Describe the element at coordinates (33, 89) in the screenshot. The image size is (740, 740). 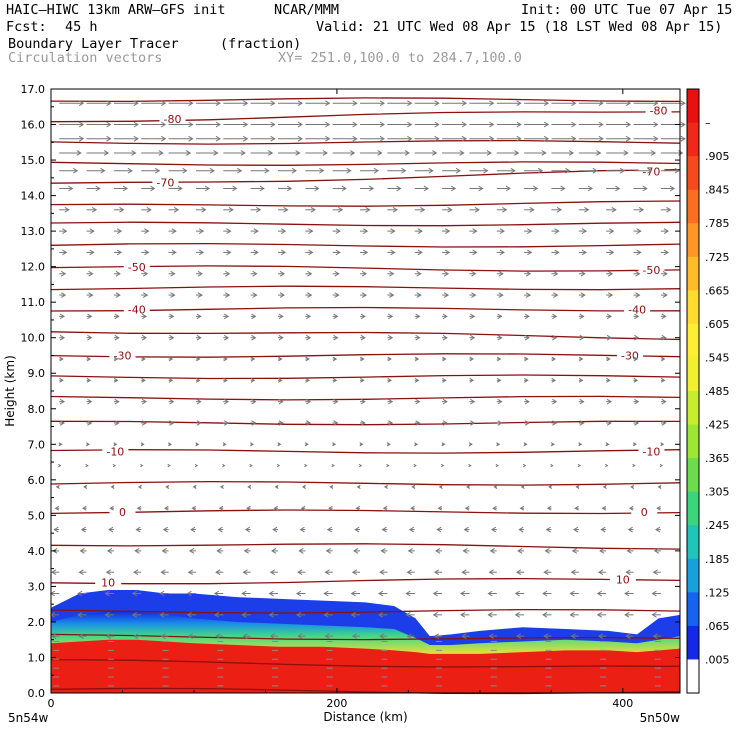
I see `y-tick-label: 17.0` at that location.